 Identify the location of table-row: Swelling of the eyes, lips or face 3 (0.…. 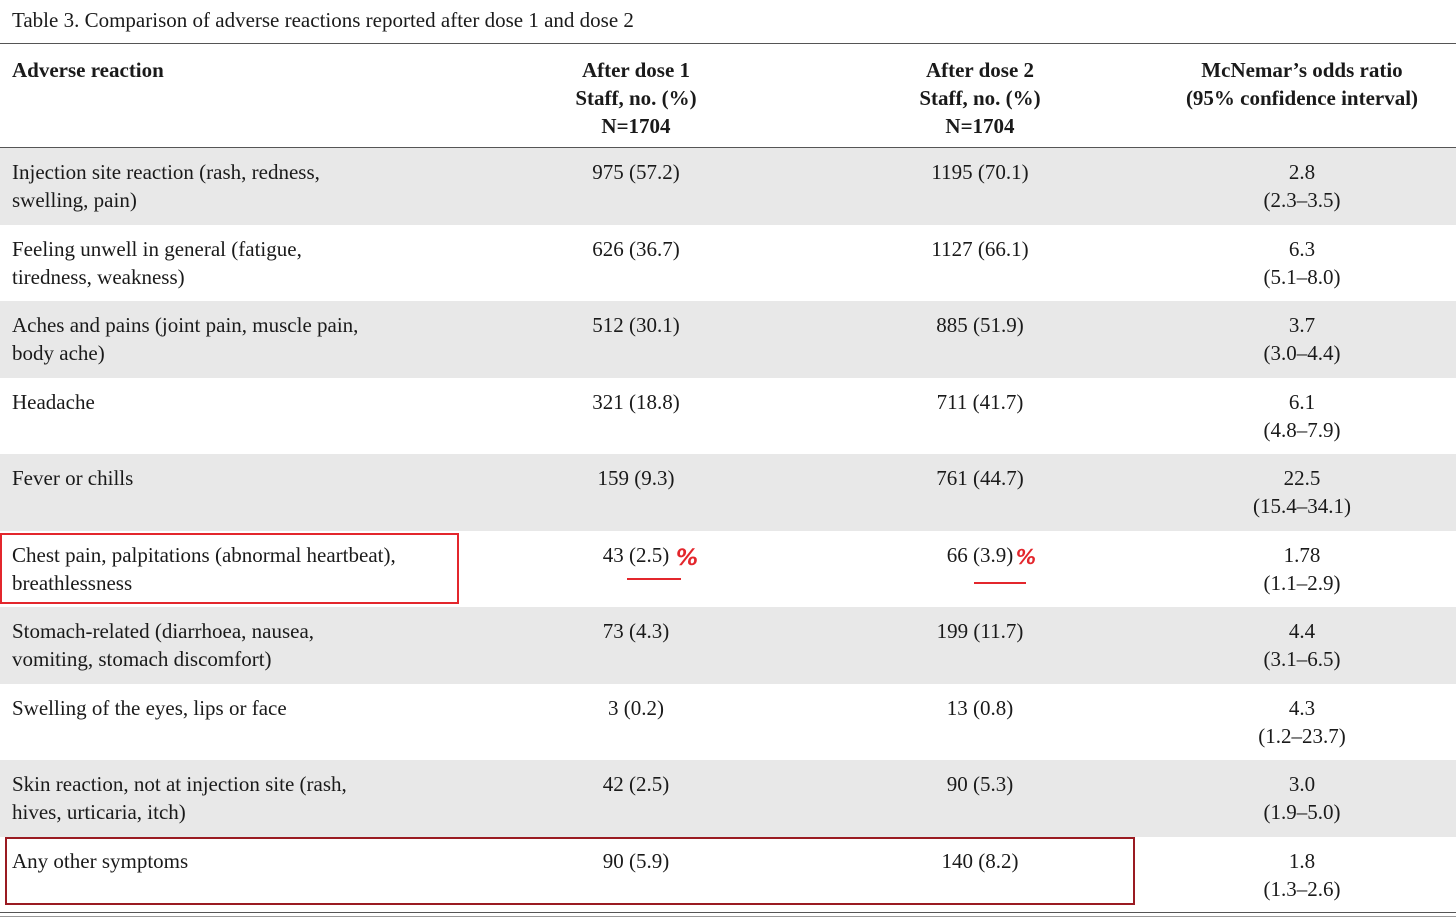
(728, 722).